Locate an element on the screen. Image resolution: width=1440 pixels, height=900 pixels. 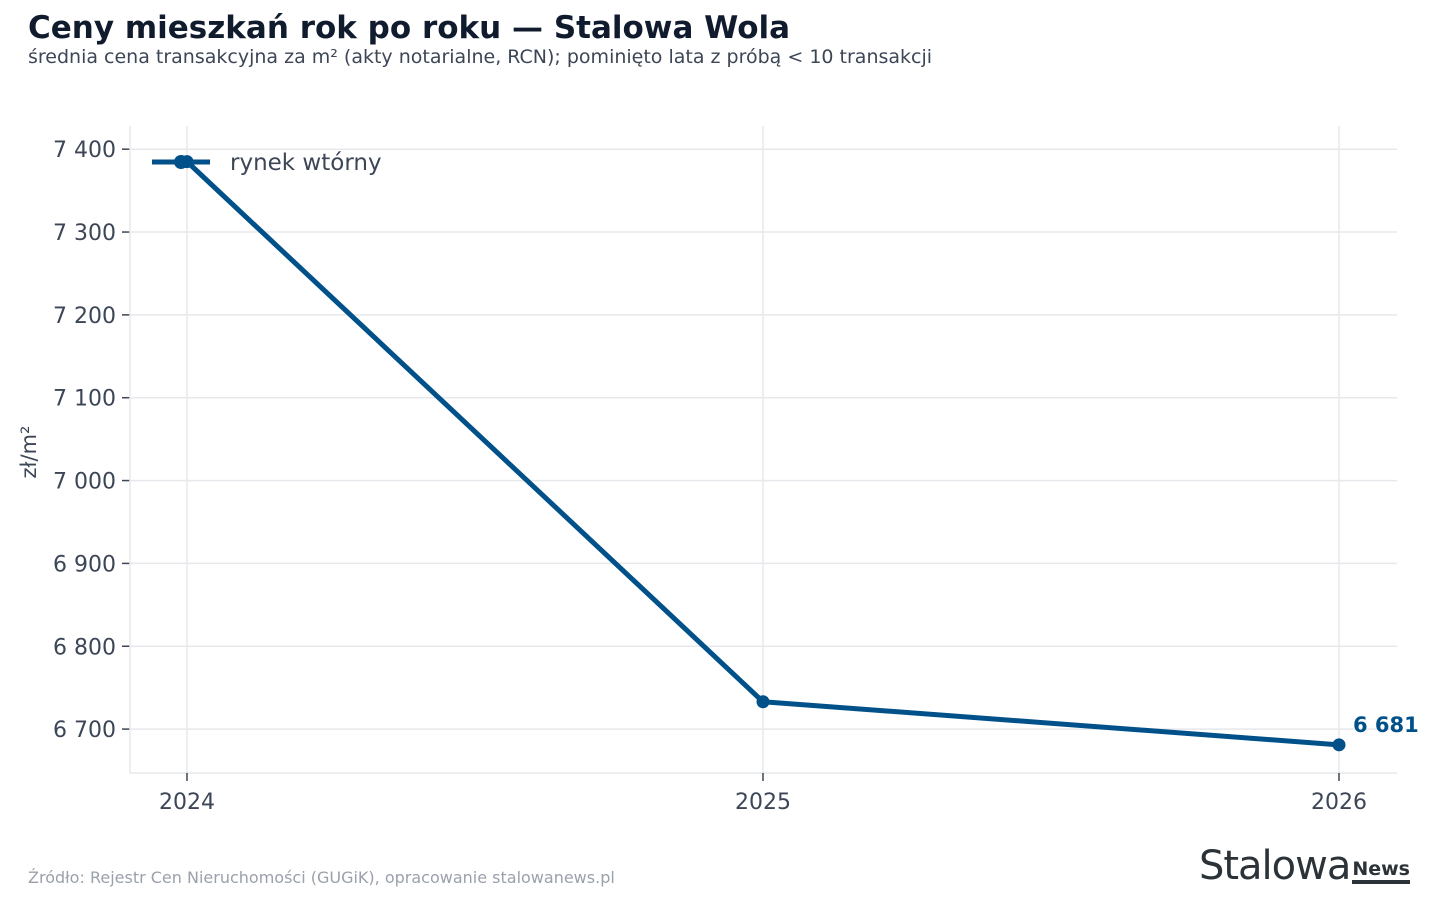
y-axis-label: zł/m² is located at coordinates (29, 452).